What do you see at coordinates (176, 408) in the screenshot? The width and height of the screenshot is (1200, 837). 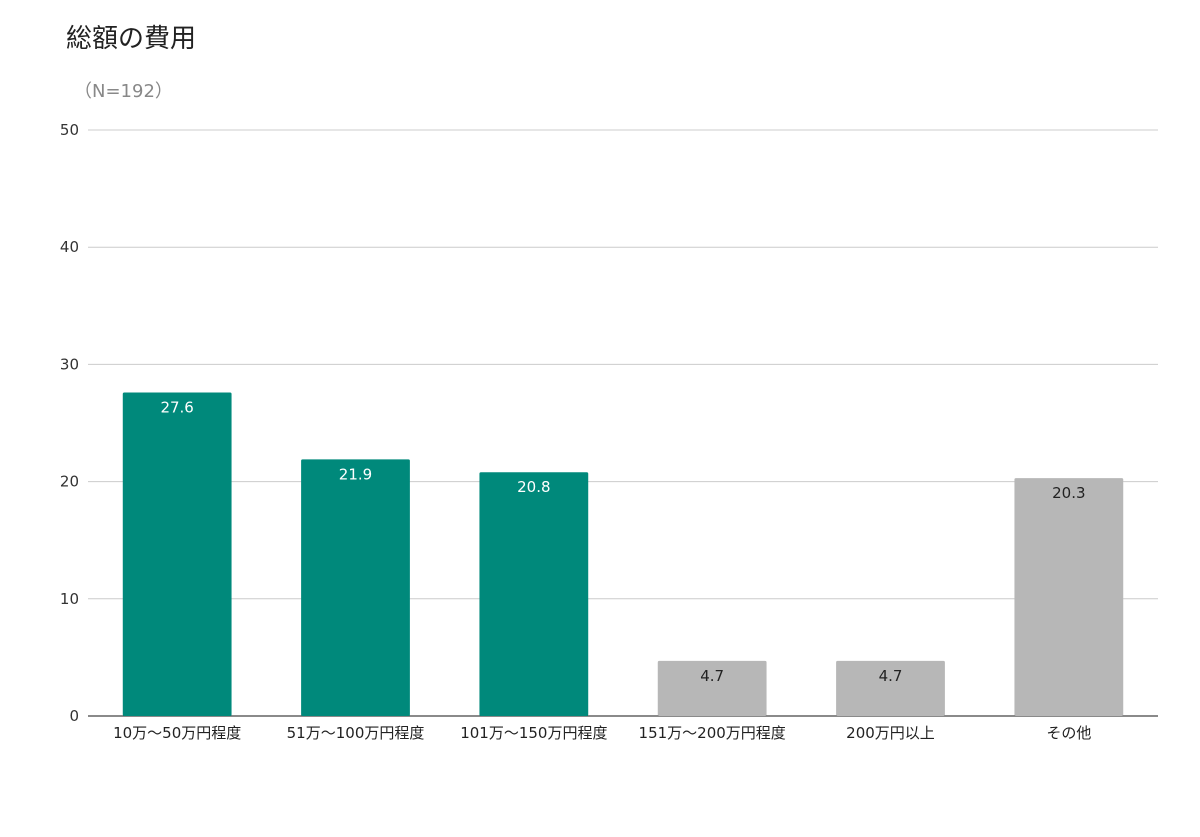 I see `bar-value-label: 27.6` at bounding box center [176, 408].